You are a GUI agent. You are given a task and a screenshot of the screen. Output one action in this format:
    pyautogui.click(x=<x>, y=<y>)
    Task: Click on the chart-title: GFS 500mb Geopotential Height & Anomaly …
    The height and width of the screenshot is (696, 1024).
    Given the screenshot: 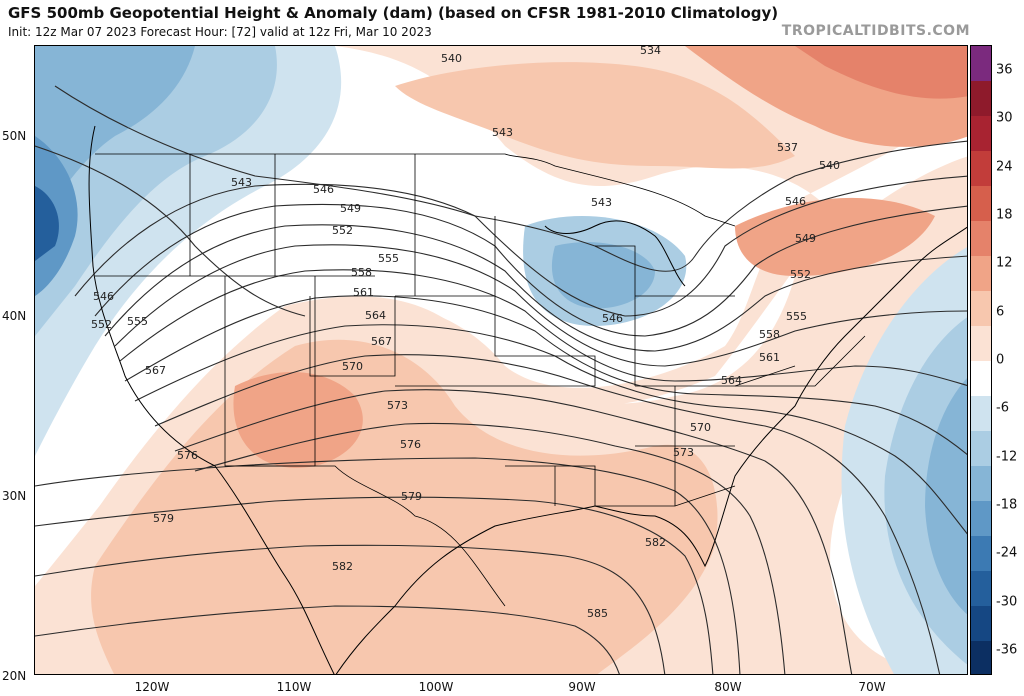 What is the action you would take?
    pyautogui.click(x=393, y=13)
    